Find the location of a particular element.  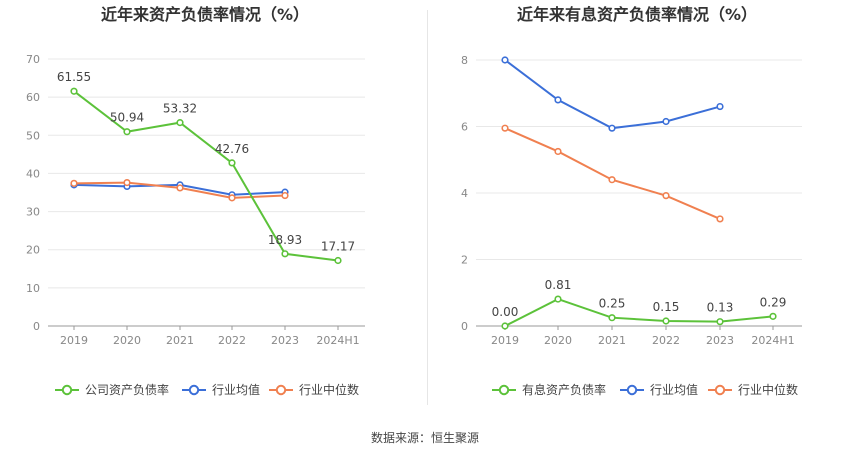

y-tick-label: 6 is located at coordinates (464, 127).